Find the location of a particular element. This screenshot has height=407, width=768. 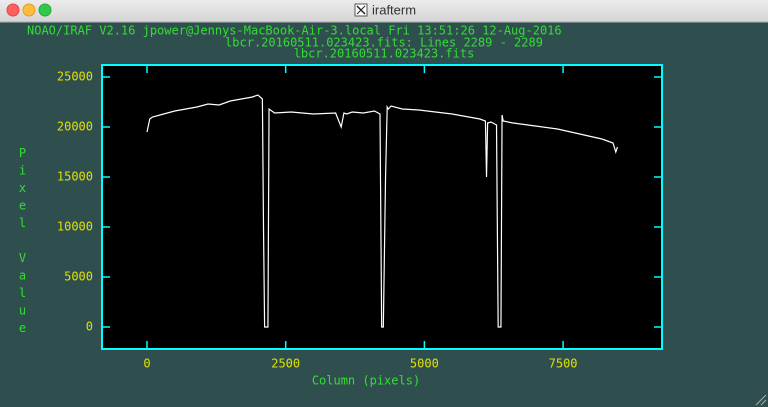

x-tick-label: 2500 is located at coordinates (285, 364).